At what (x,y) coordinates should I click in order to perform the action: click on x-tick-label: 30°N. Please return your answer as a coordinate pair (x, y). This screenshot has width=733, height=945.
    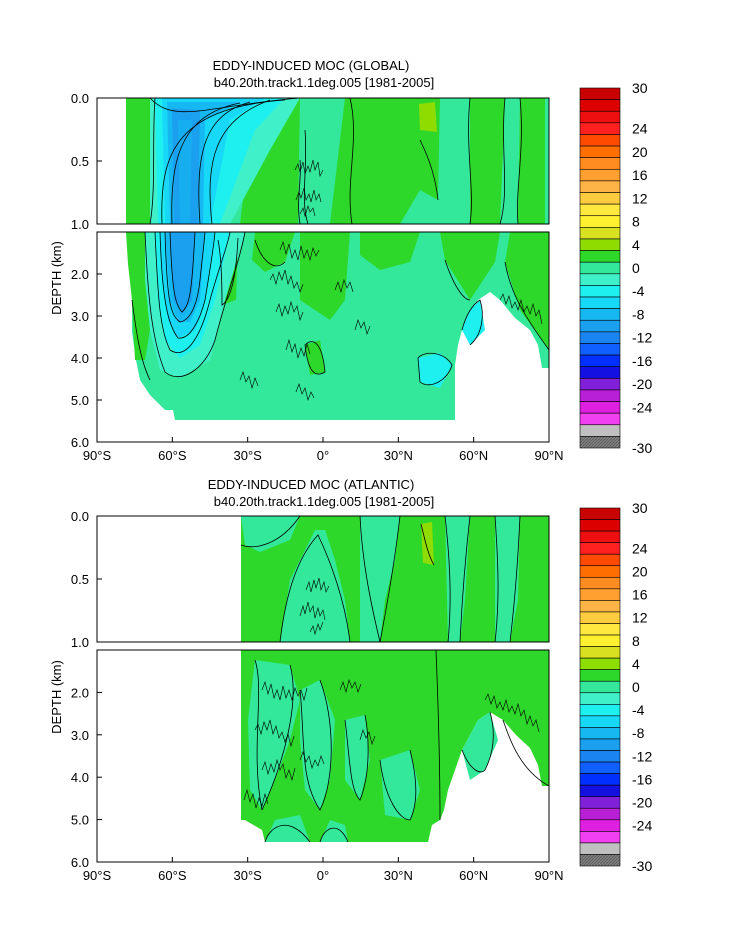
    Looking at the image, I should click on (398, 455).